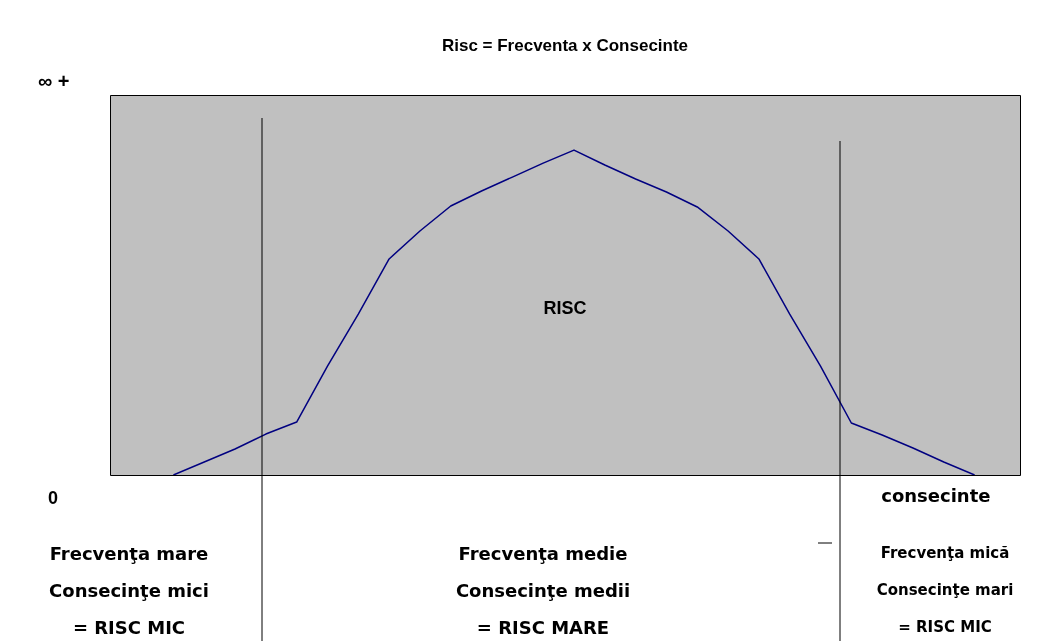 This screenshot has width=1051, height=641. Describe the element at coordinates (565, 308) in the screenshot. I see `annotation: RISC` at that location.